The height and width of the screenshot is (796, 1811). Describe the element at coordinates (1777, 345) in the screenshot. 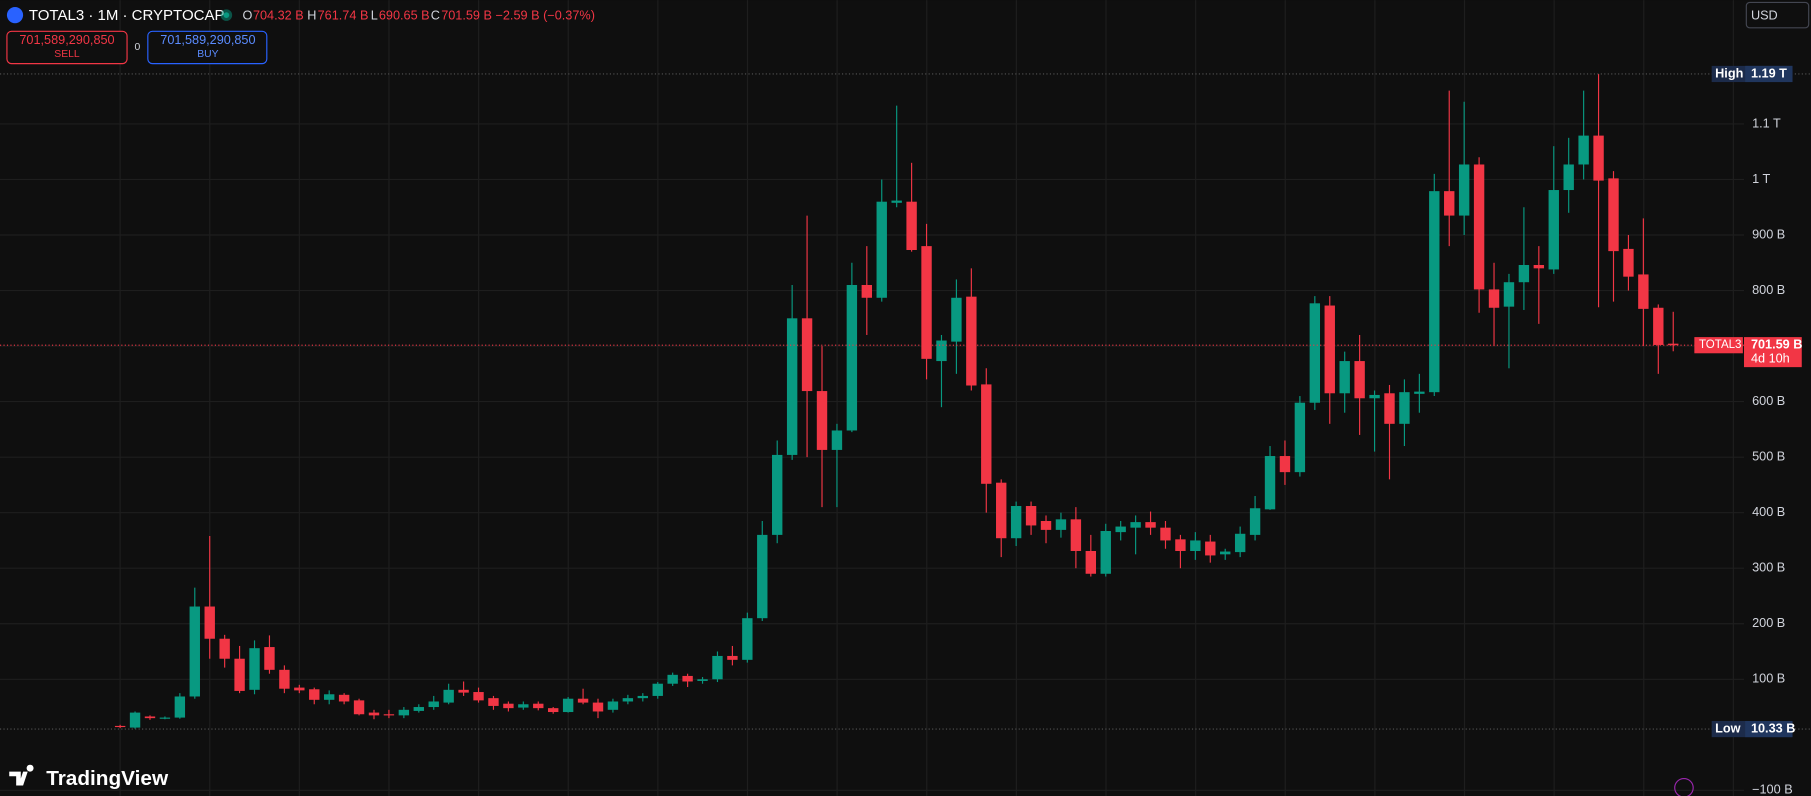

I see `last-price: 701.59 B` at that location.